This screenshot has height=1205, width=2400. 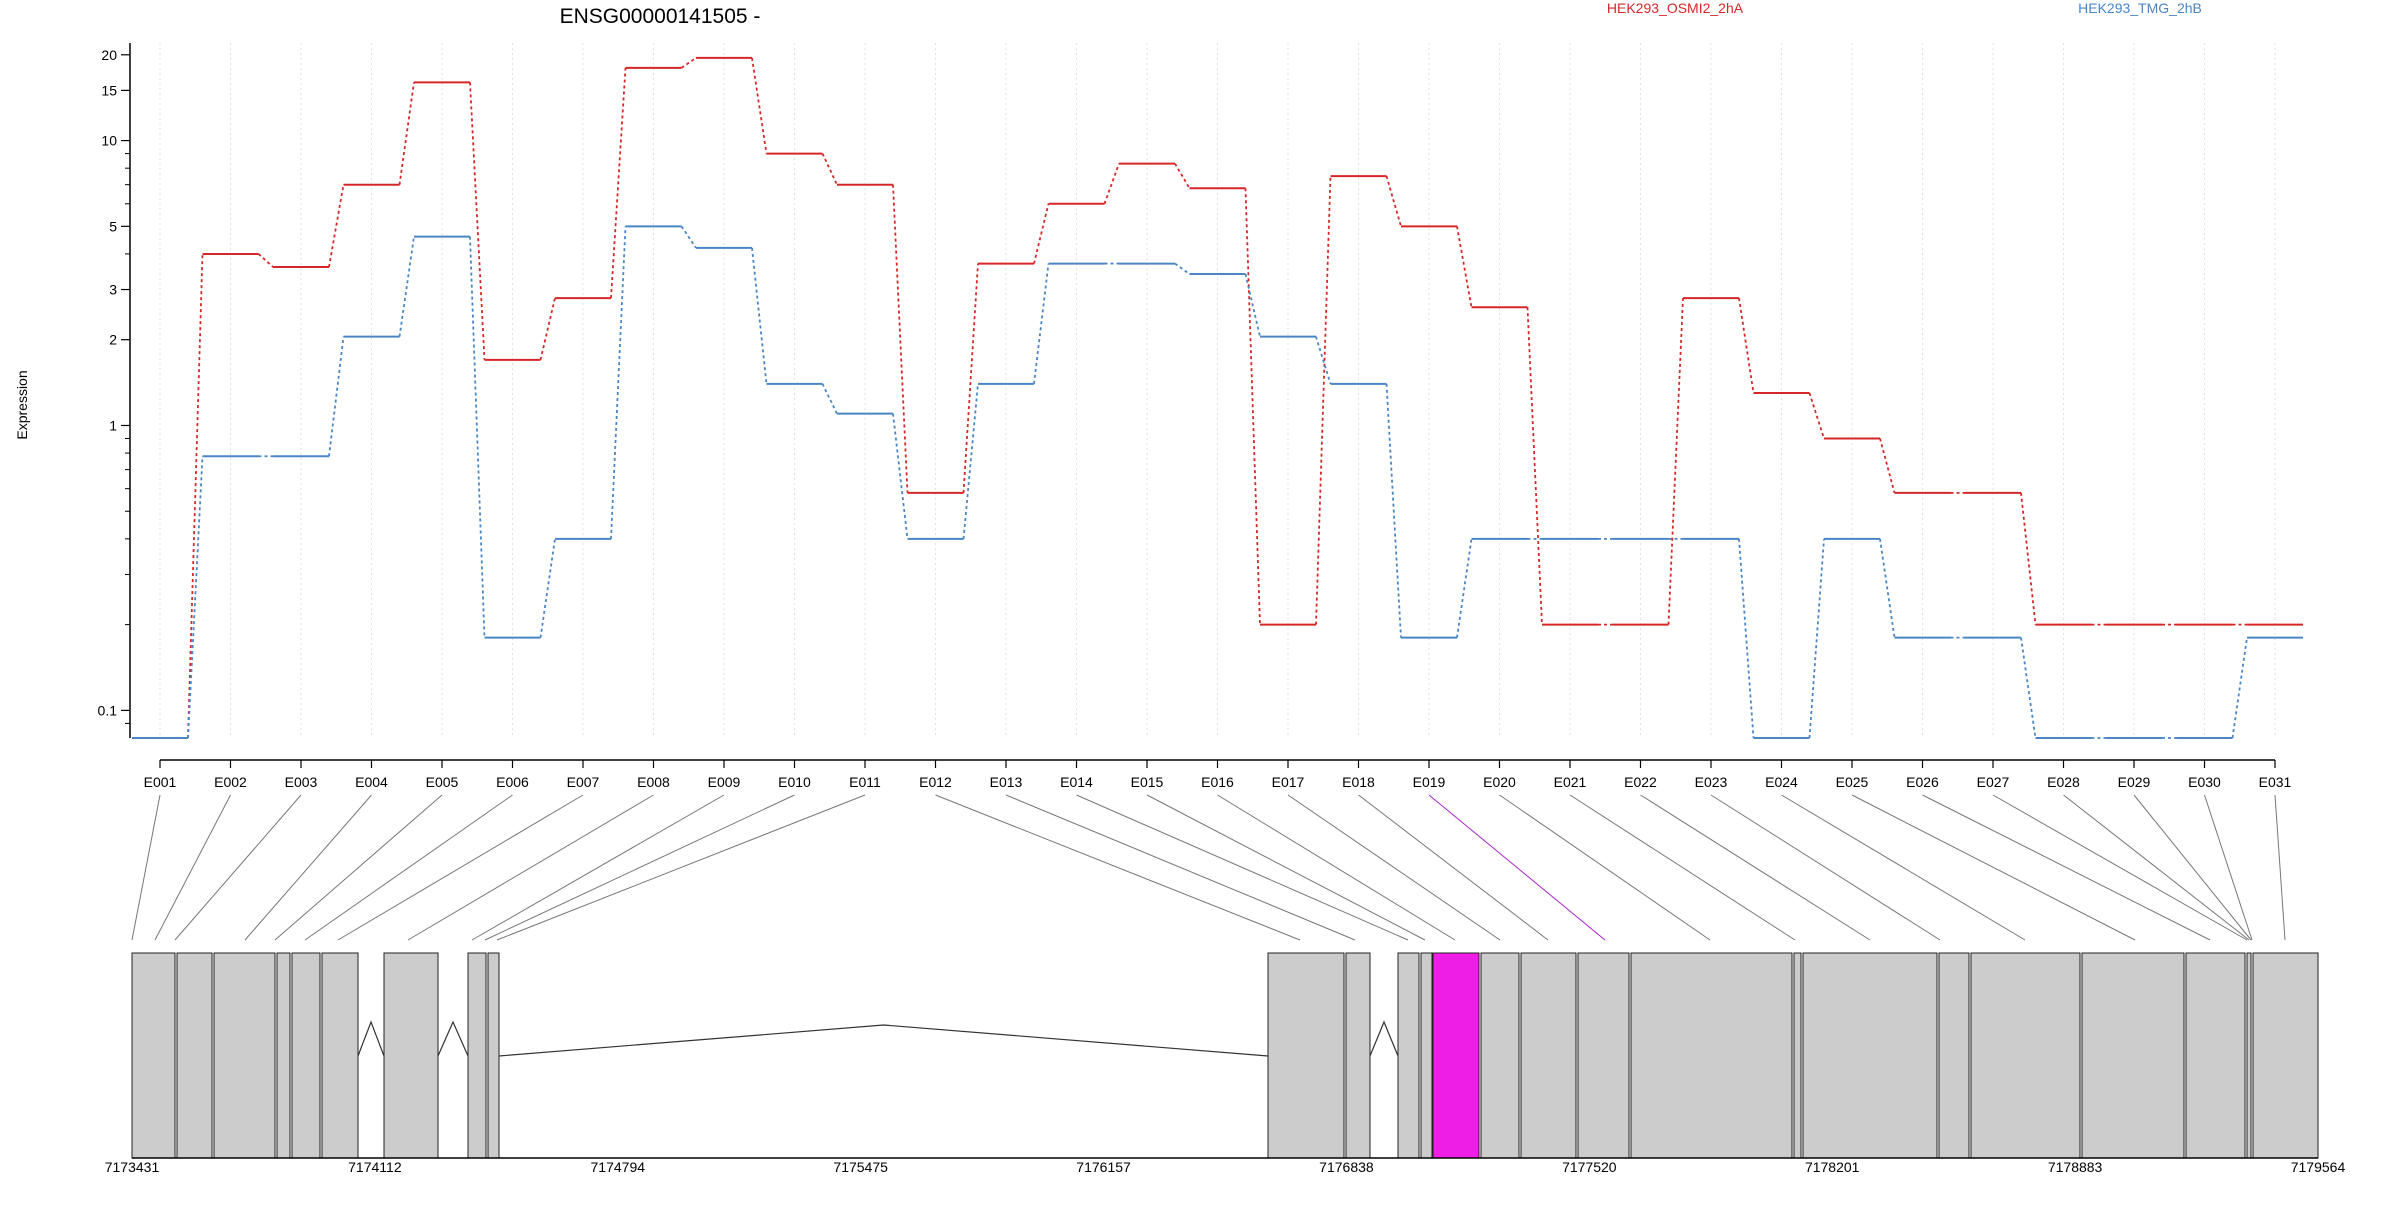 I want to click on x-tick-label: E030, so click(x=2204, y=782).